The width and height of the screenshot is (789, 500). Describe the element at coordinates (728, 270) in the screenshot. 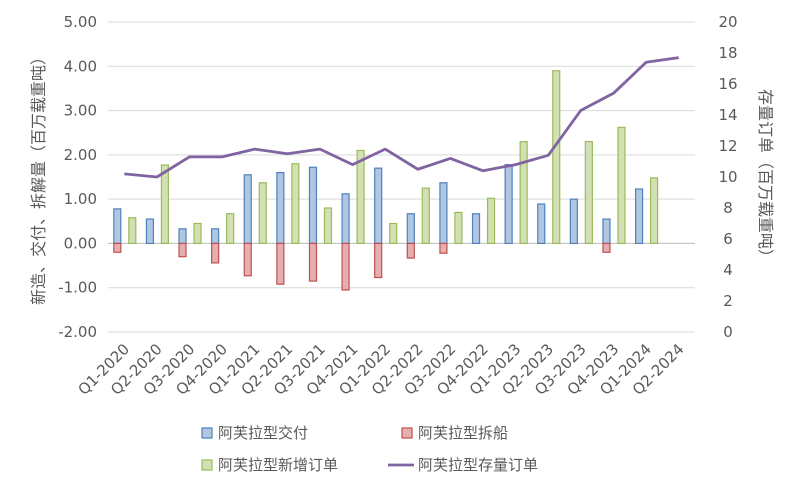

I see `y-right-tick-label: 4` at that location.